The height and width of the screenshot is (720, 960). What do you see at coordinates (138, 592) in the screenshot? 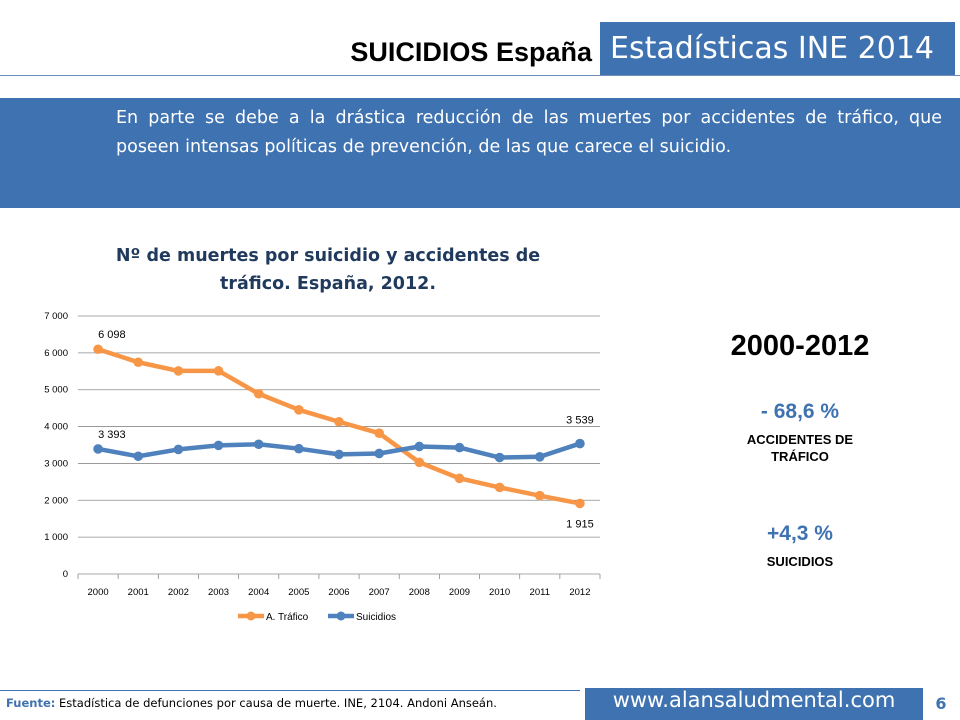
I see `x-tick-label: 2001` at bounding box center [138, 592].